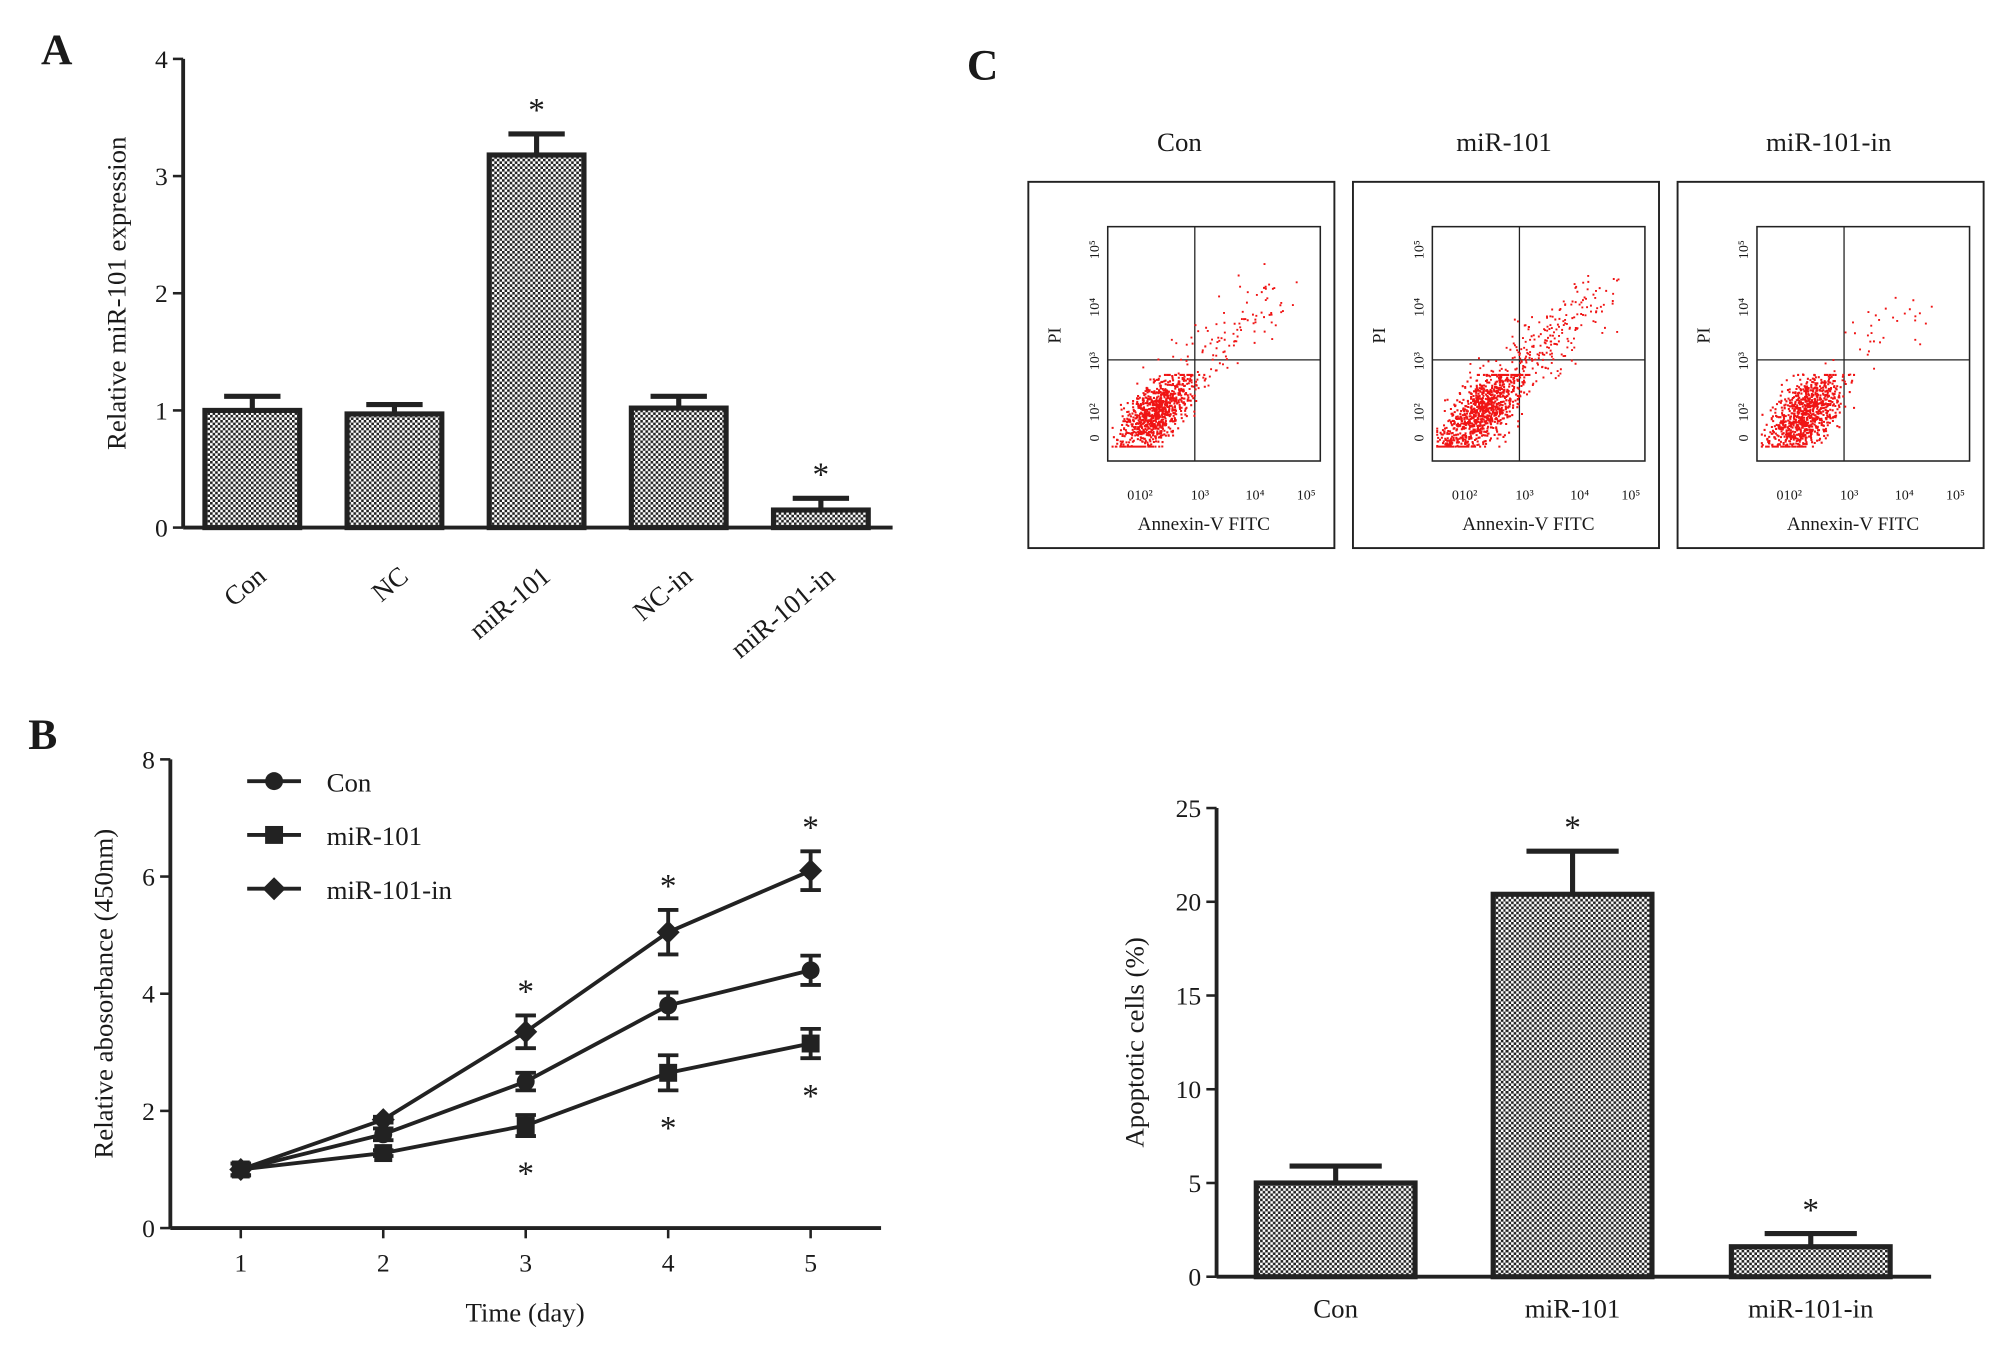 The width and height of the screenshot is (2008, 1351). Describe the element at coordinates (57, 50) in the screenshot. I see `panel-label-a: A` at that location.